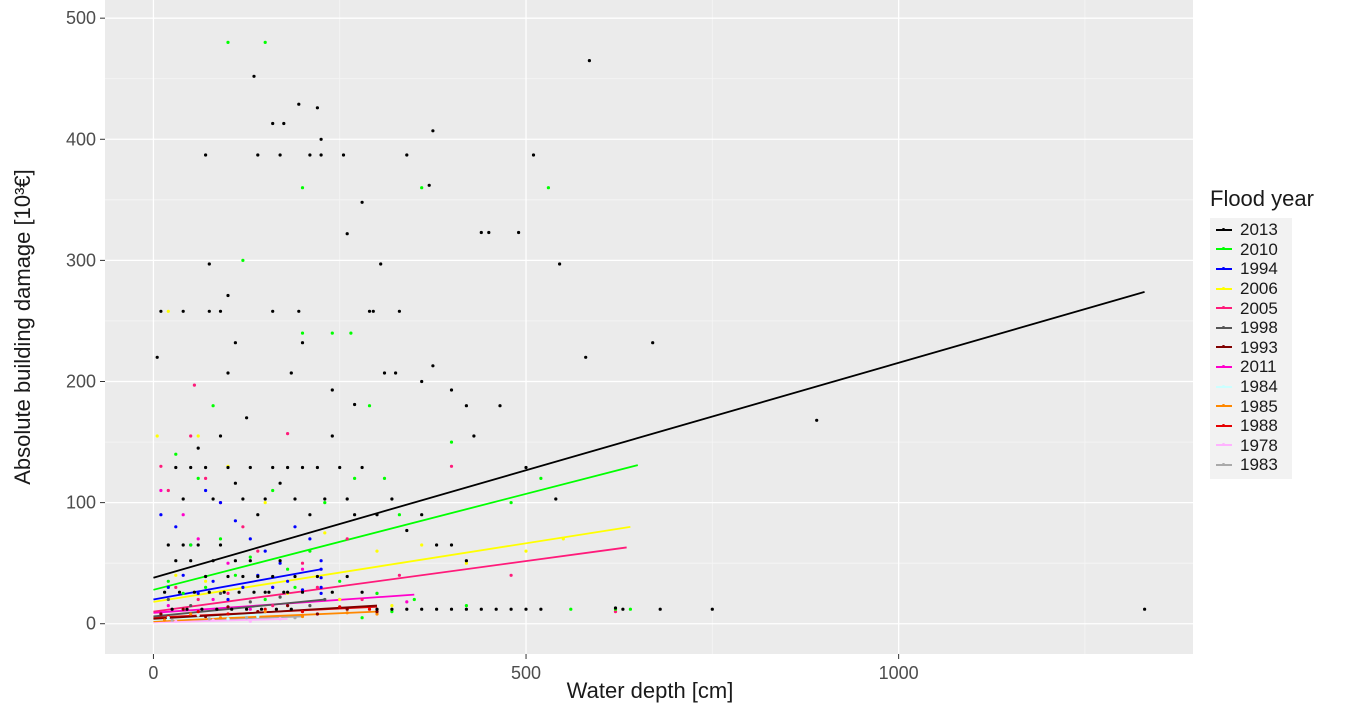 The height and width of the screenshot is (710, 1346). What do you see at coordinates (1224, 249) in the screenshot?
I see `legend-key-2010` at bounding box center [1224, 249].